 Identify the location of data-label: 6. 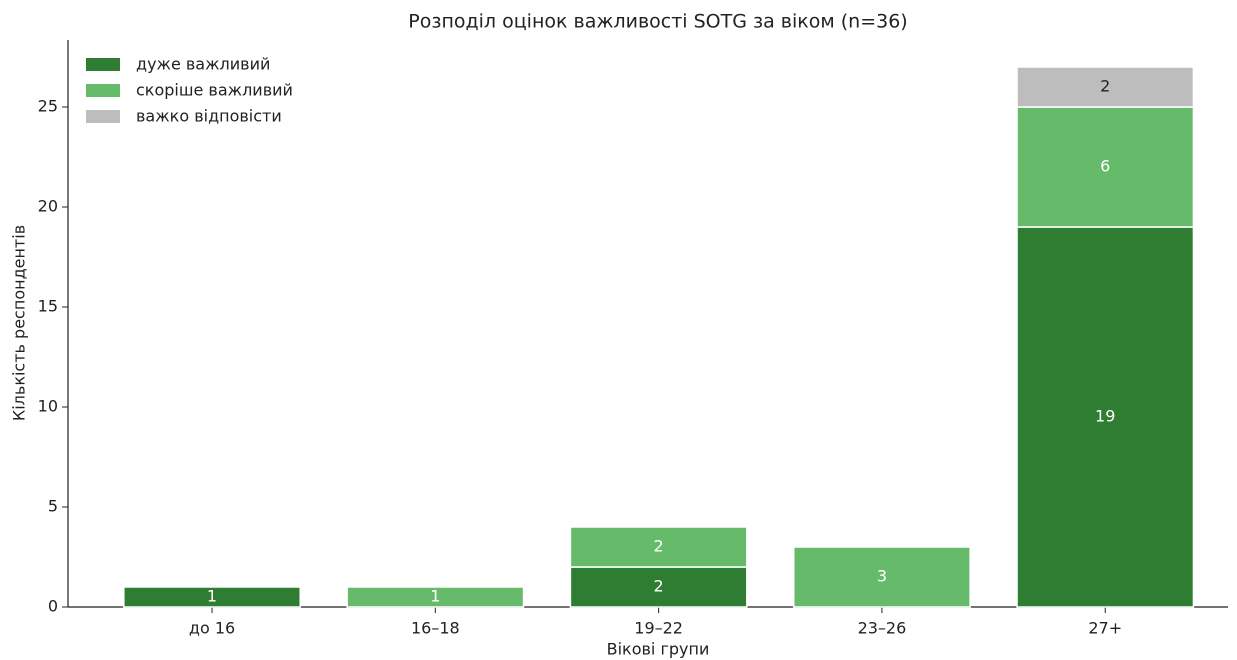
(1105, 166).